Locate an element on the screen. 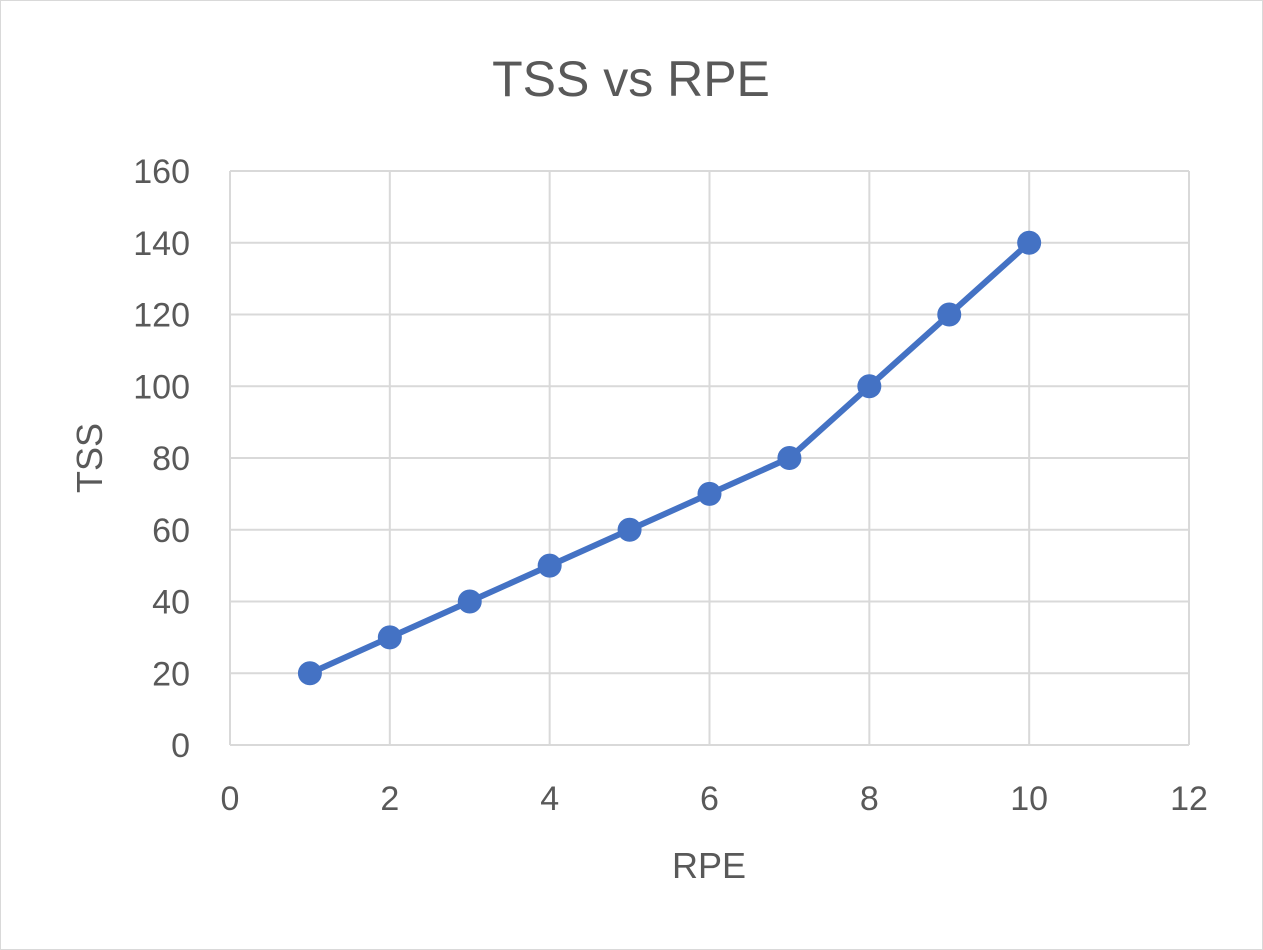 Image resolution: width=1263 pixels, height=950 pixels. x-tick-label: 8 is located at coordinates (869, 799).